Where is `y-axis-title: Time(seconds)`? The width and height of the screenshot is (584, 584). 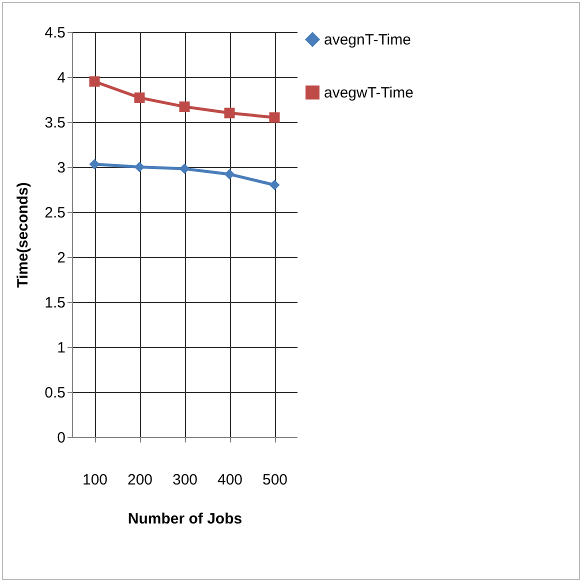
y-axis-title: Time(seconds) is located at coordinates (23, 235).